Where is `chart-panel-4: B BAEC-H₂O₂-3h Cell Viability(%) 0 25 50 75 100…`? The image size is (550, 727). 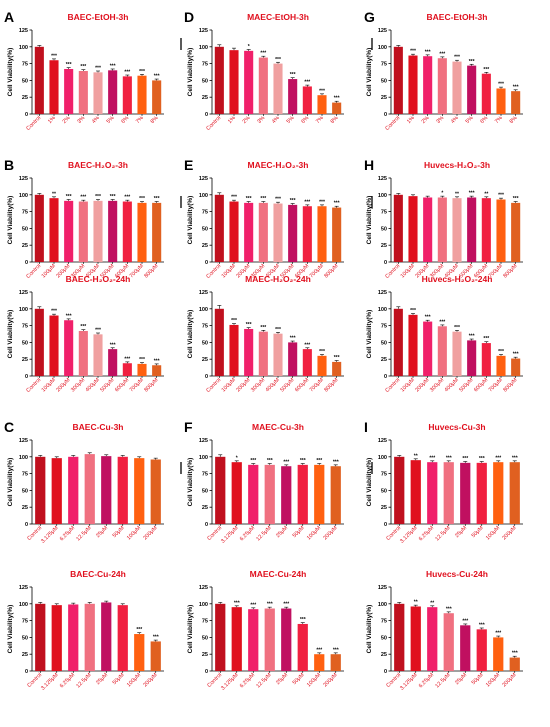 chart-panel-4: B BAEC-H₂O₂-3h Cell Viability(%) 0 25 50 75 100… is located at coordinates (84, 218).